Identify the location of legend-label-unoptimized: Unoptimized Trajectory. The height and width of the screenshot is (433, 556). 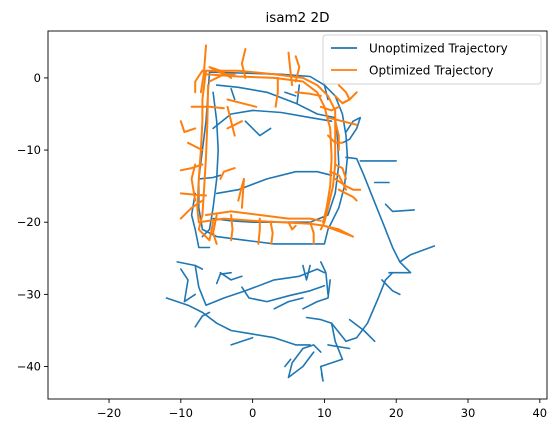
(438, 49).